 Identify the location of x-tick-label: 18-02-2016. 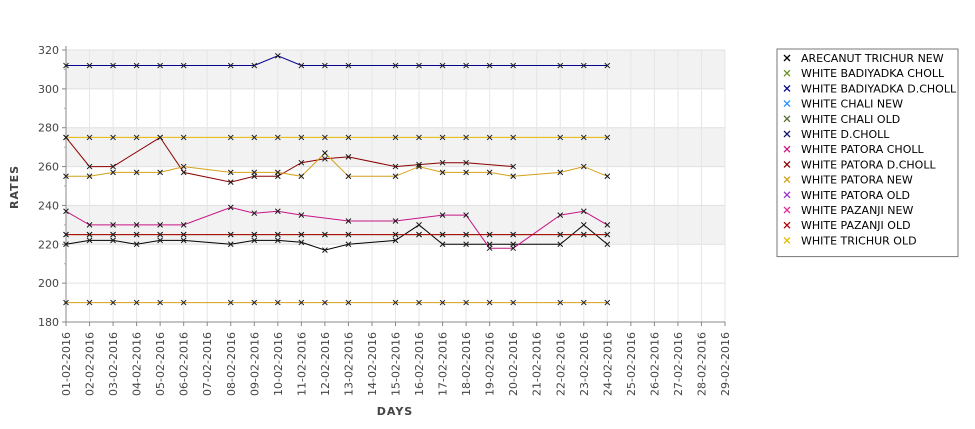
(466, 364).